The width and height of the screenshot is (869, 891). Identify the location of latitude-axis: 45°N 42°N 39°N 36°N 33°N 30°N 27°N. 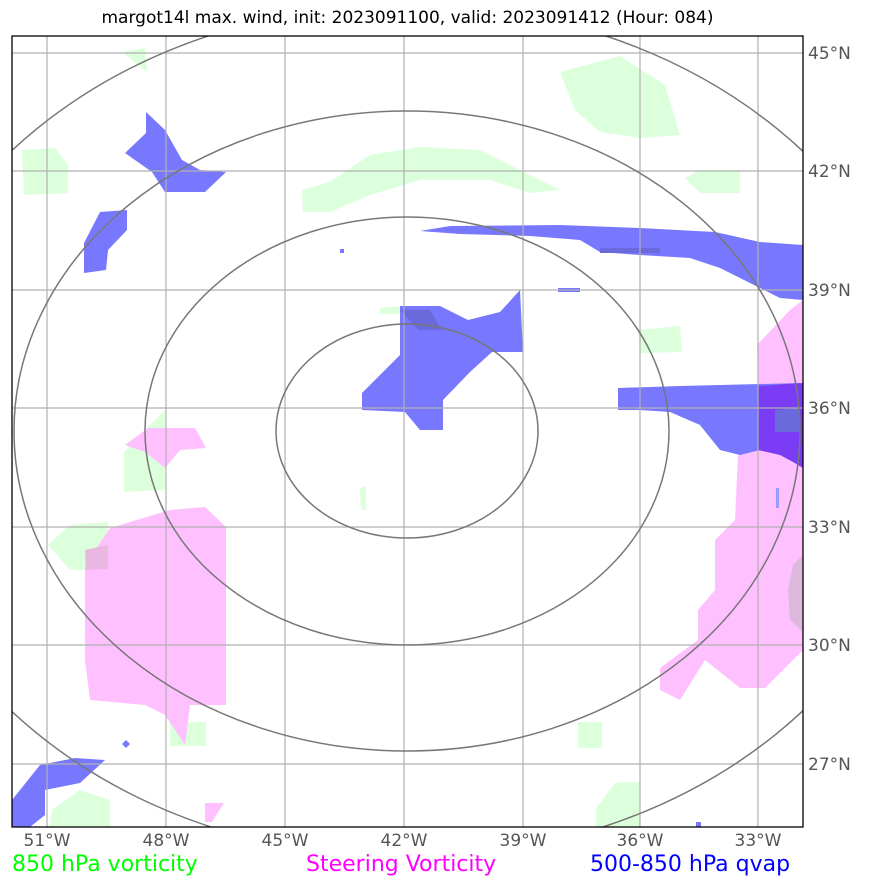
(829, 409).